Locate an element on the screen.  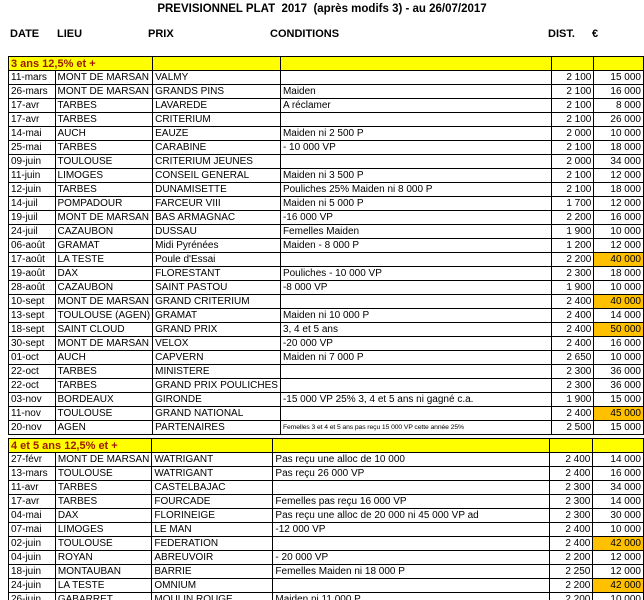
table-row: 02-juin TOULOUSE FEDERATION 2 400 42 000 is located at coordinates (326, 543).